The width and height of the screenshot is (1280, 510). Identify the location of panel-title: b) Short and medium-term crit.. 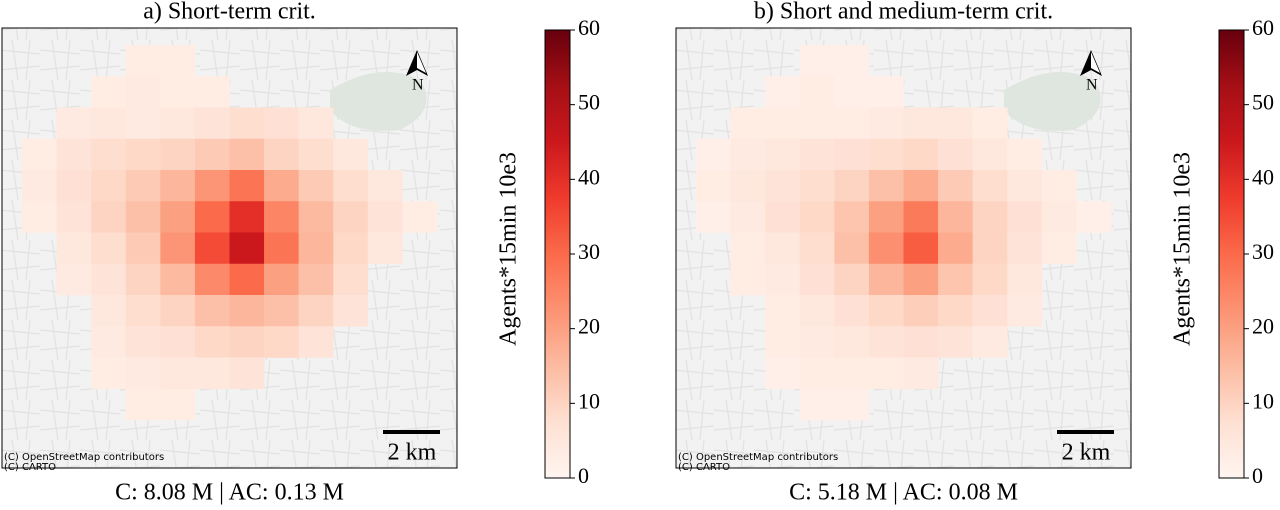
(903, 12).